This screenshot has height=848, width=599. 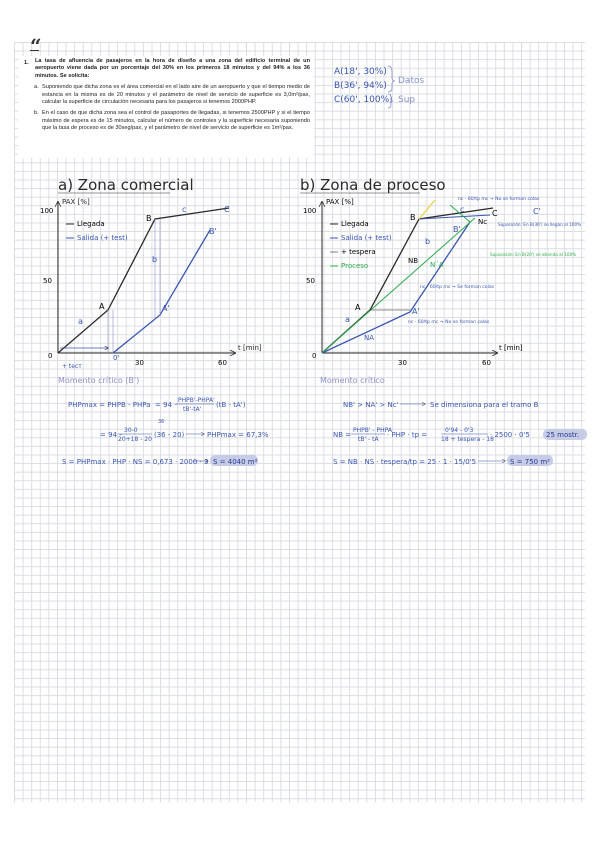 What do you see at coordinates (47, 281) in the screenshot?
I see `part-a-ytick-50: 50` at bounding box center [47, 281].